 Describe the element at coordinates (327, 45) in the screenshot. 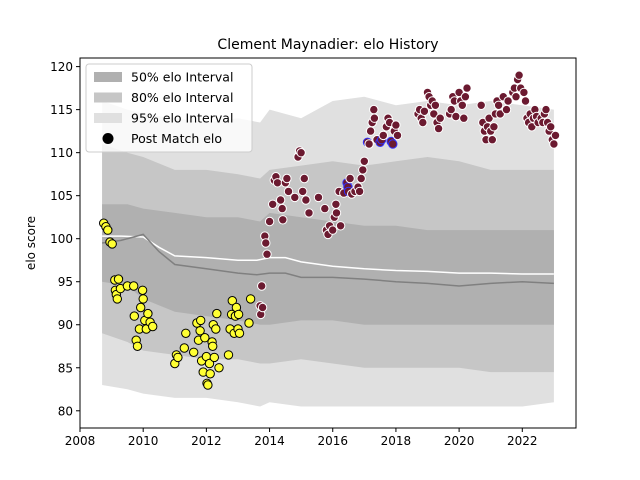

I see `chart-title: Clement Maynadier: elo History` at that location.